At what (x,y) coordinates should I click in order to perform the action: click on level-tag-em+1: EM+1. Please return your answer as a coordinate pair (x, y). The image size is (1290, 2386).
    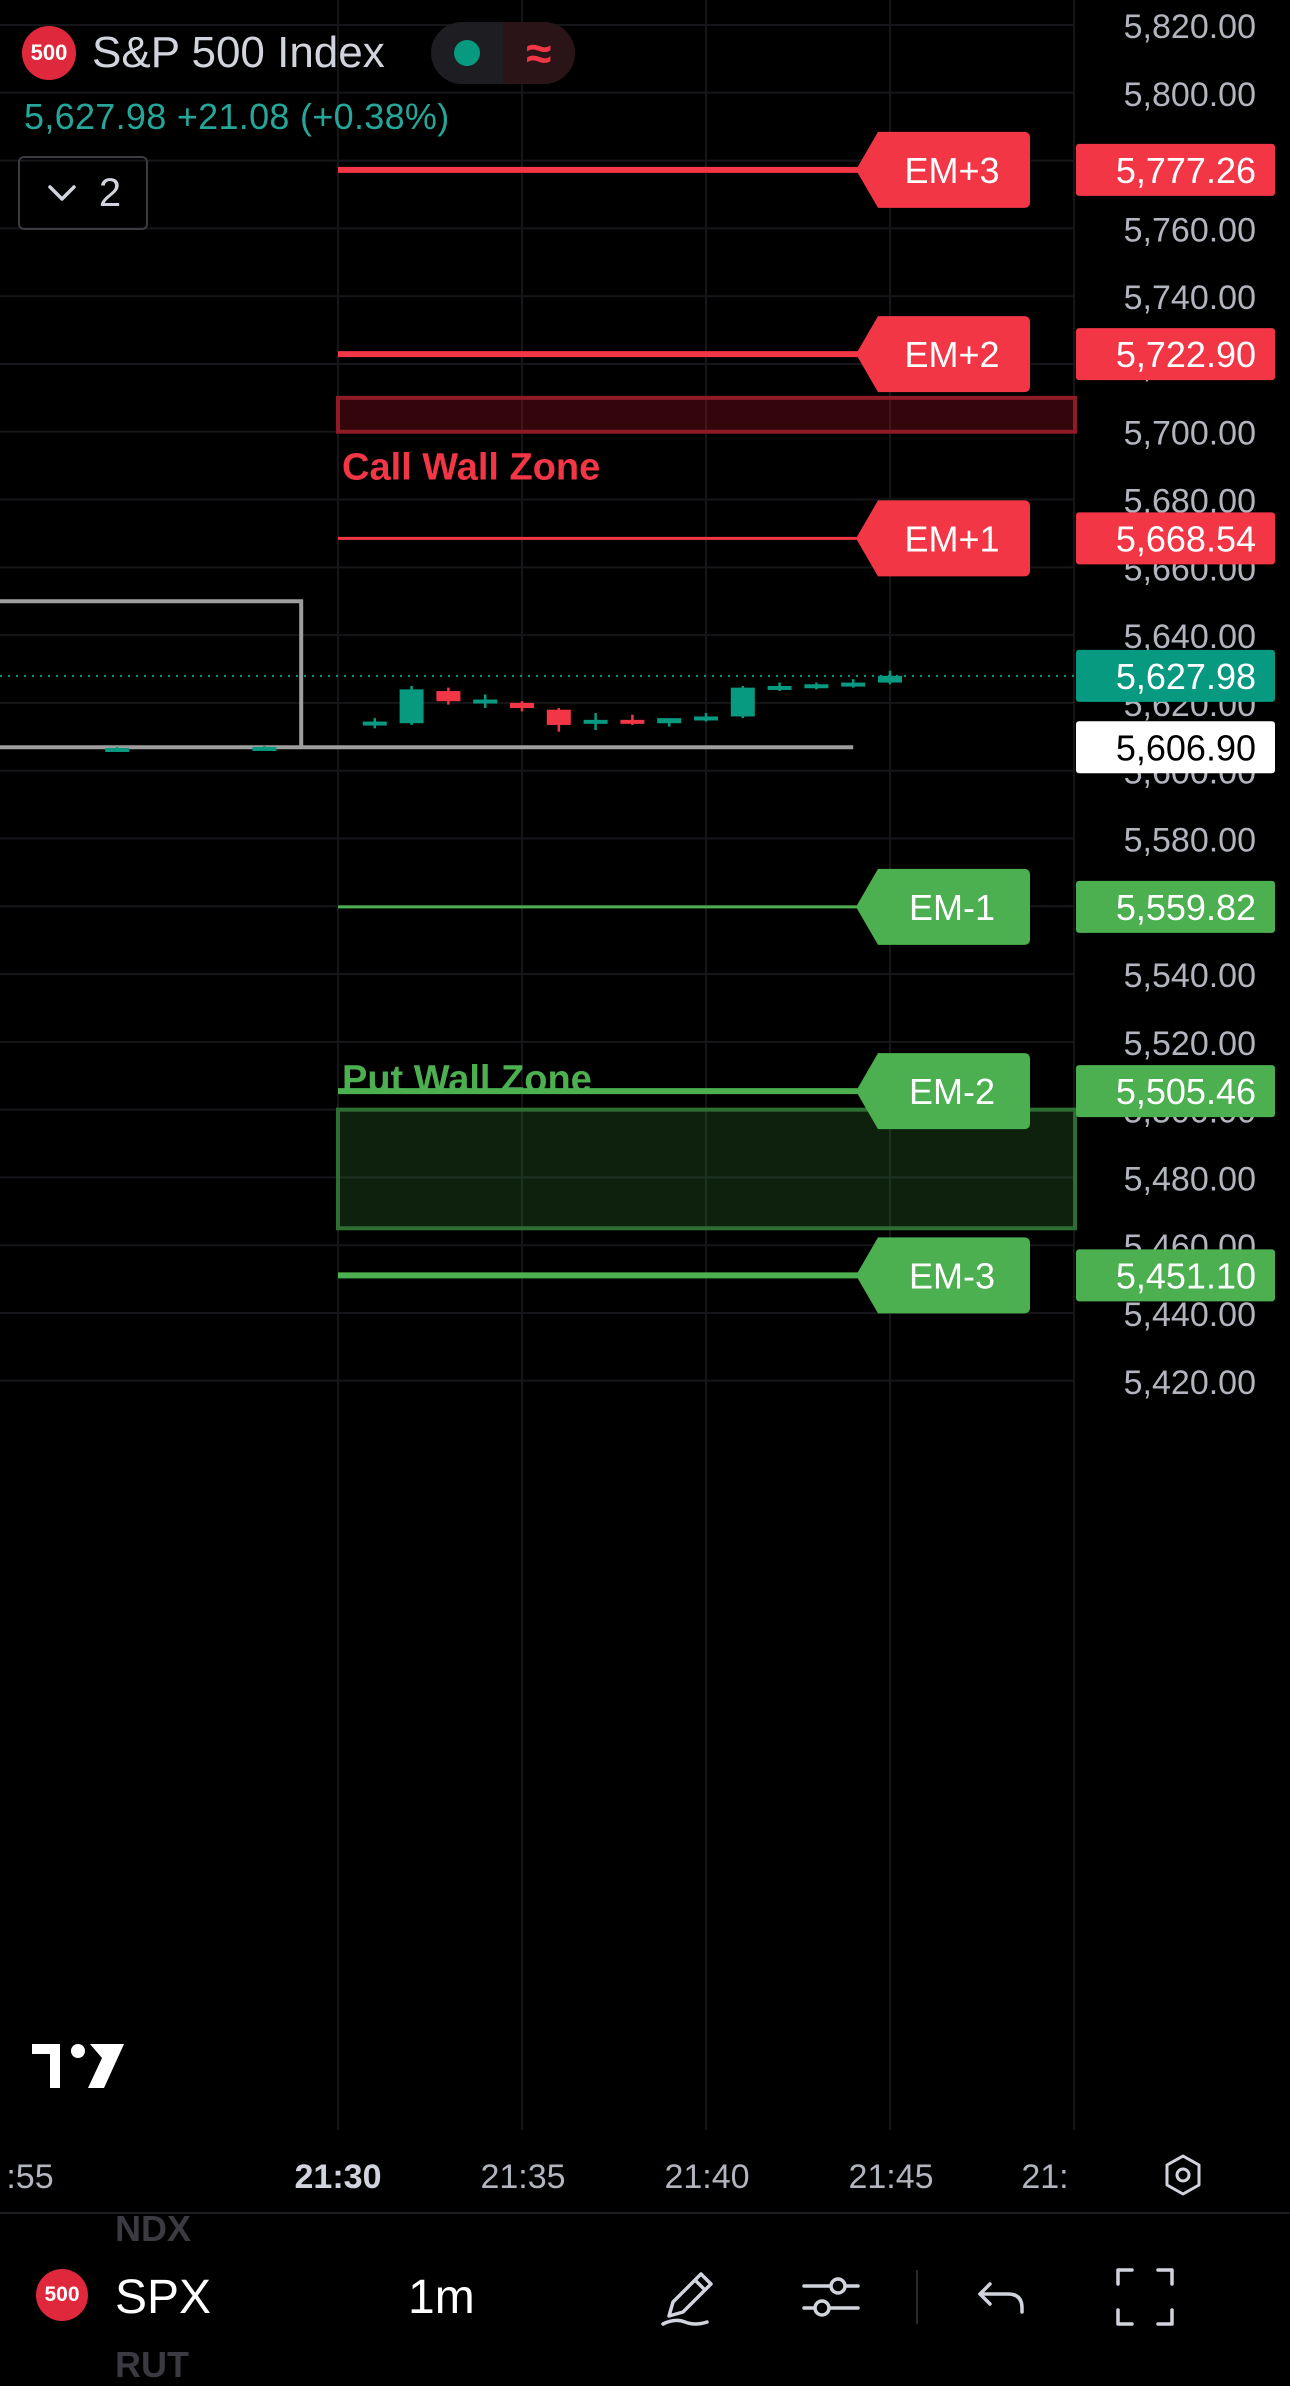
    Looking at the image, I should click on (943, 538).